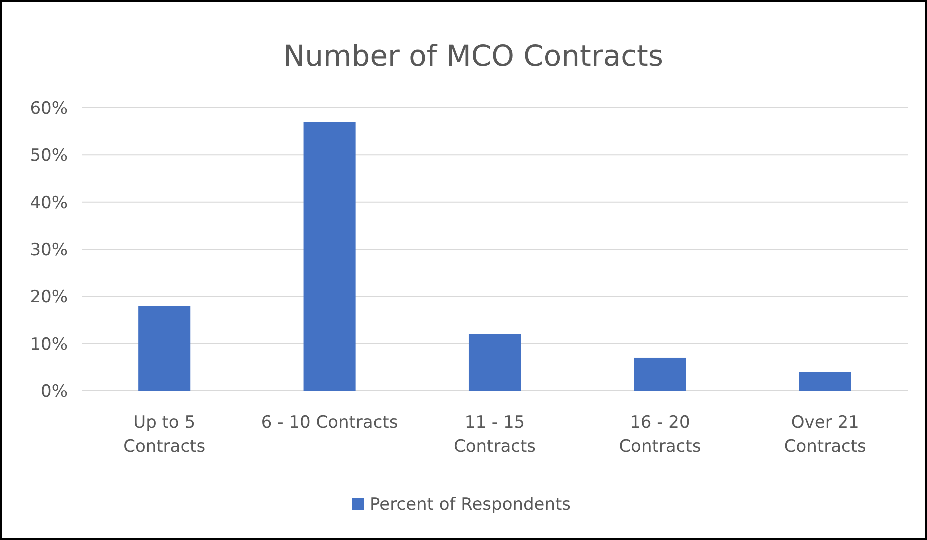 The height and width of the screenshot is (540, 927). I want to click on legend-label: Percent of Respondents, so click(471, 504).